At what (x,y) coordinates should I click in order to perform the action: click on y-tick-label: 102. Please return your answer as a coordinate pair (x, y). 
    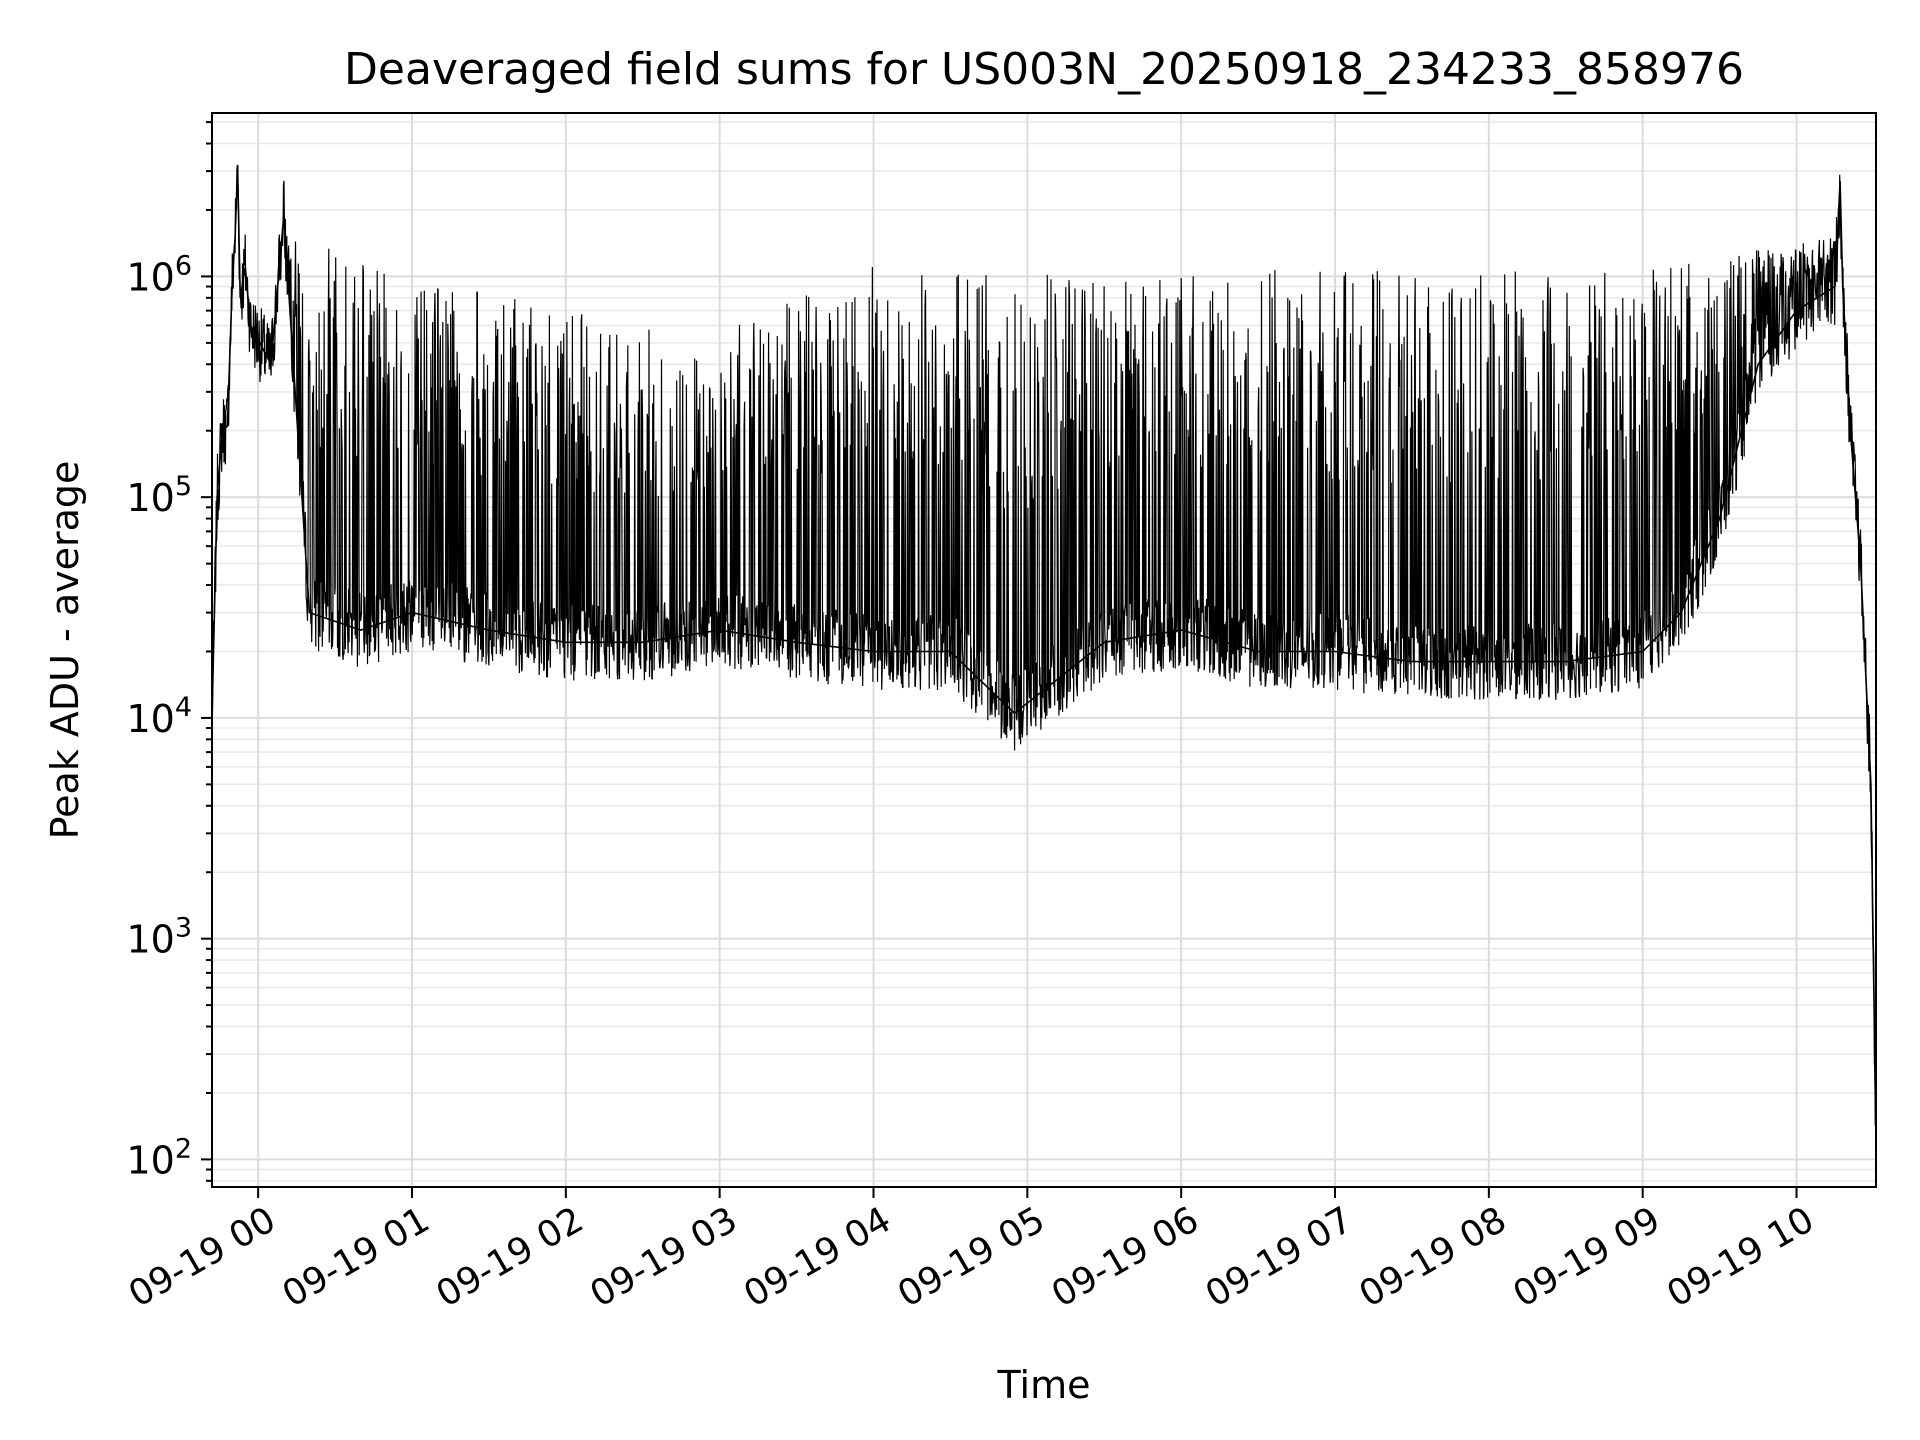
    Looking at the image, I should click on (159, 1157).